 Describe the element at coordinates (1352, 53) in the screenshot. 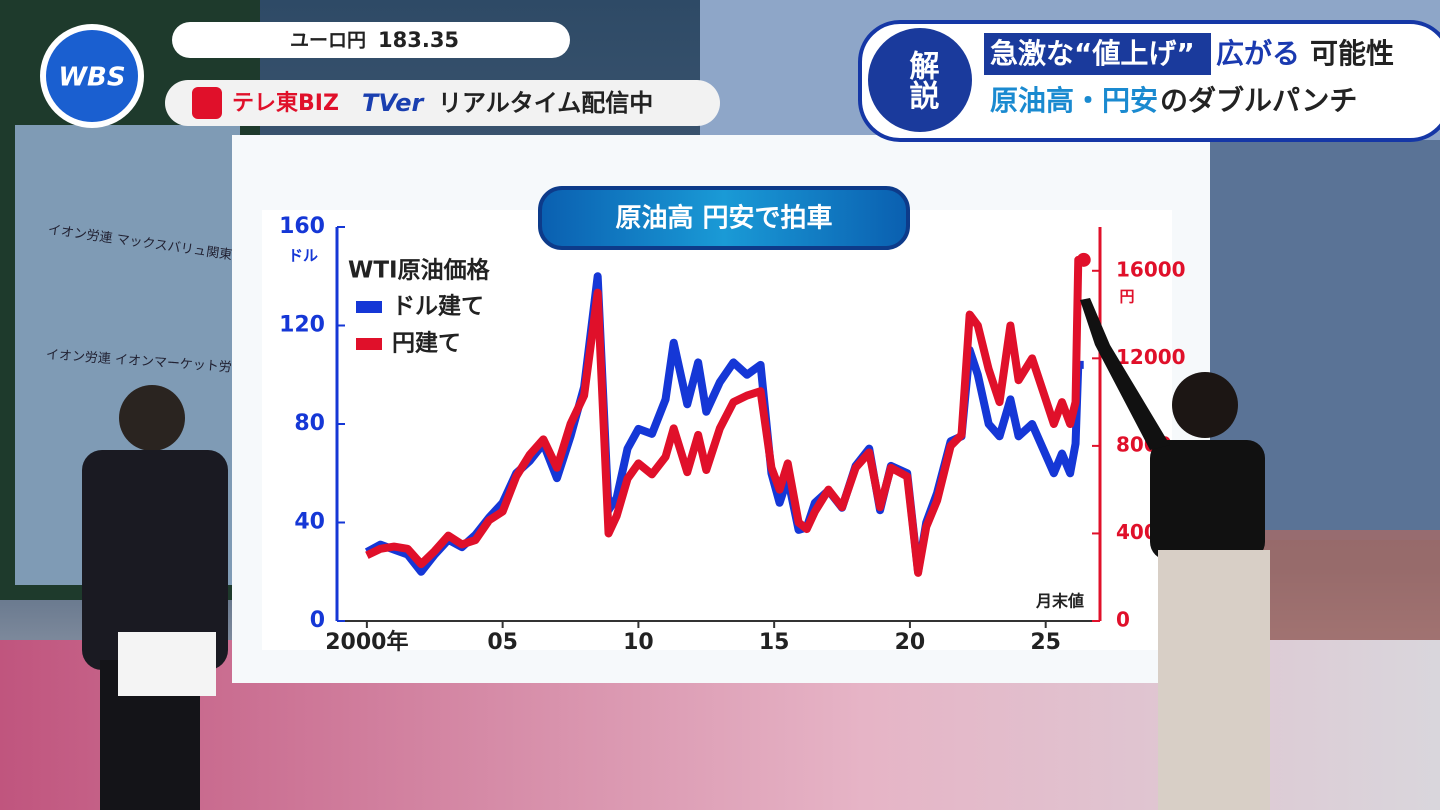

I see `headline: 可能性` at that location.